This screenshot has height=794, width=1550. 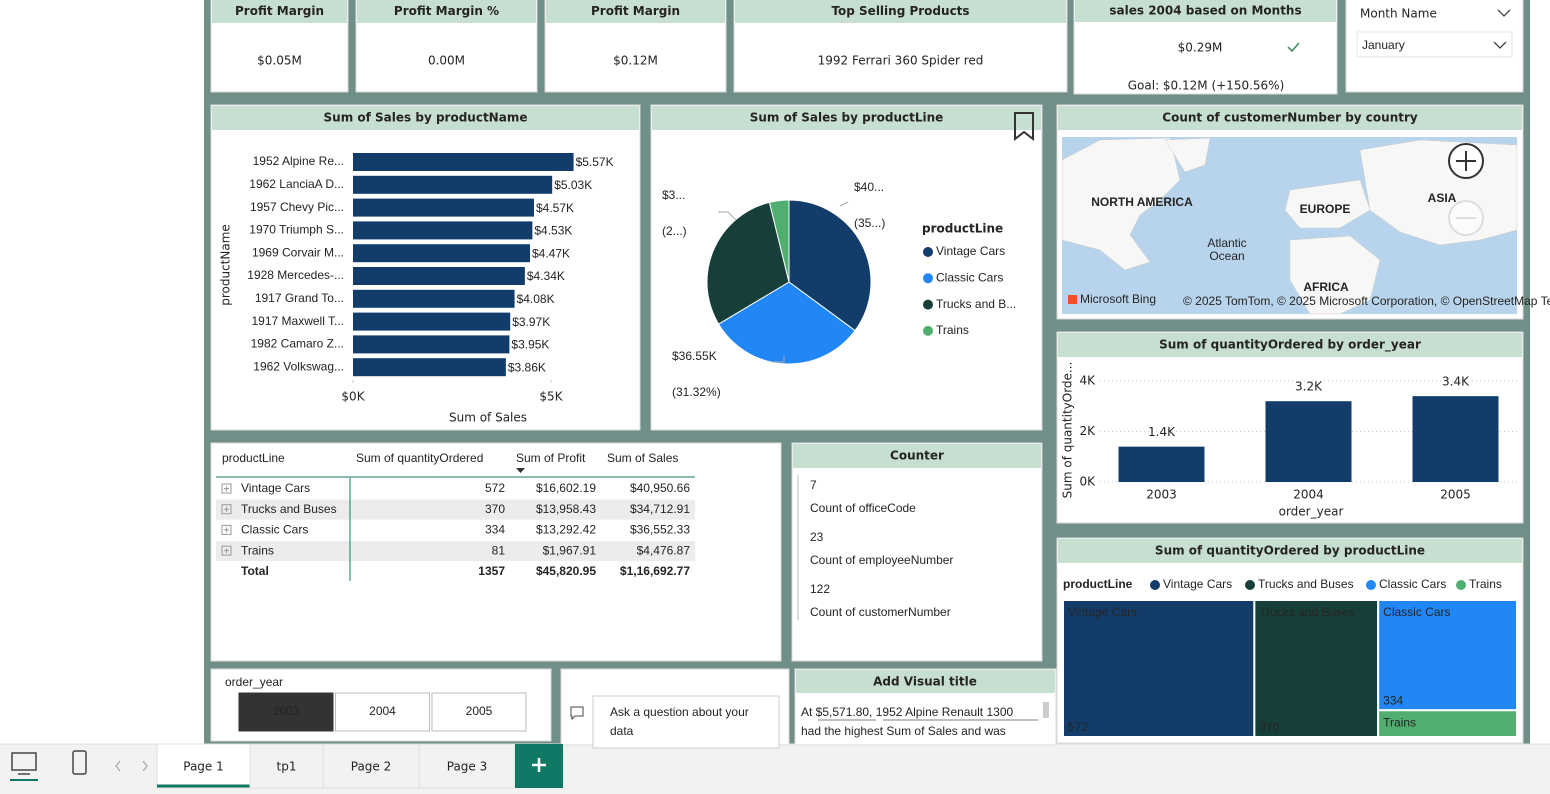 I want to click on table-cell: 334, so click(x=495, y=530).